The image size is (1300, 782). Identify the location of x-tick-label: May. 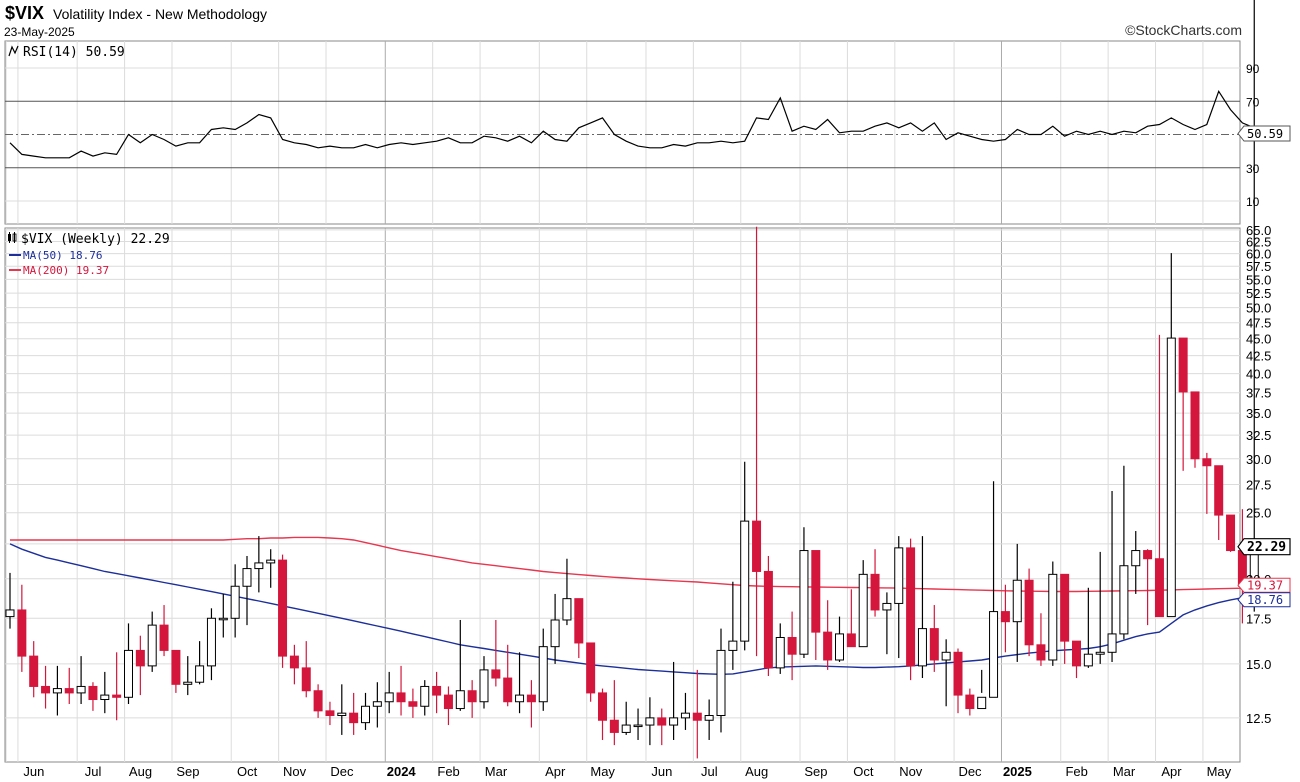
(602, 771).